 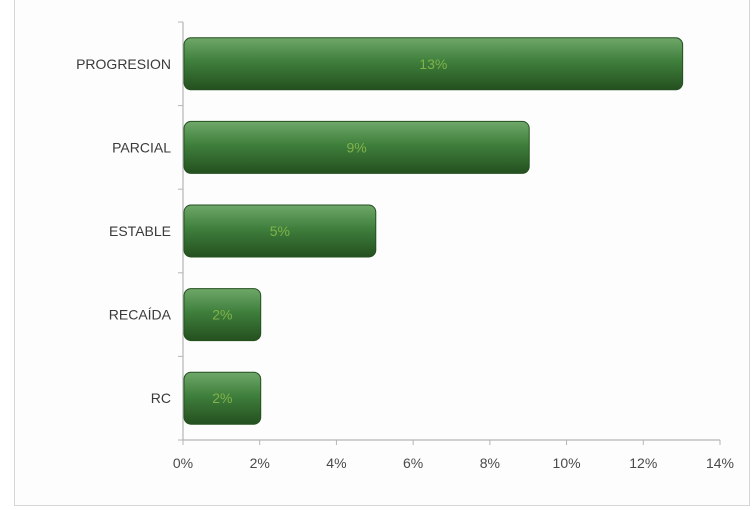 What do you see at coordinates (567, 463) in the screenshot?
I see `x-tick-label: 10%` at bounding box center [567, 463].